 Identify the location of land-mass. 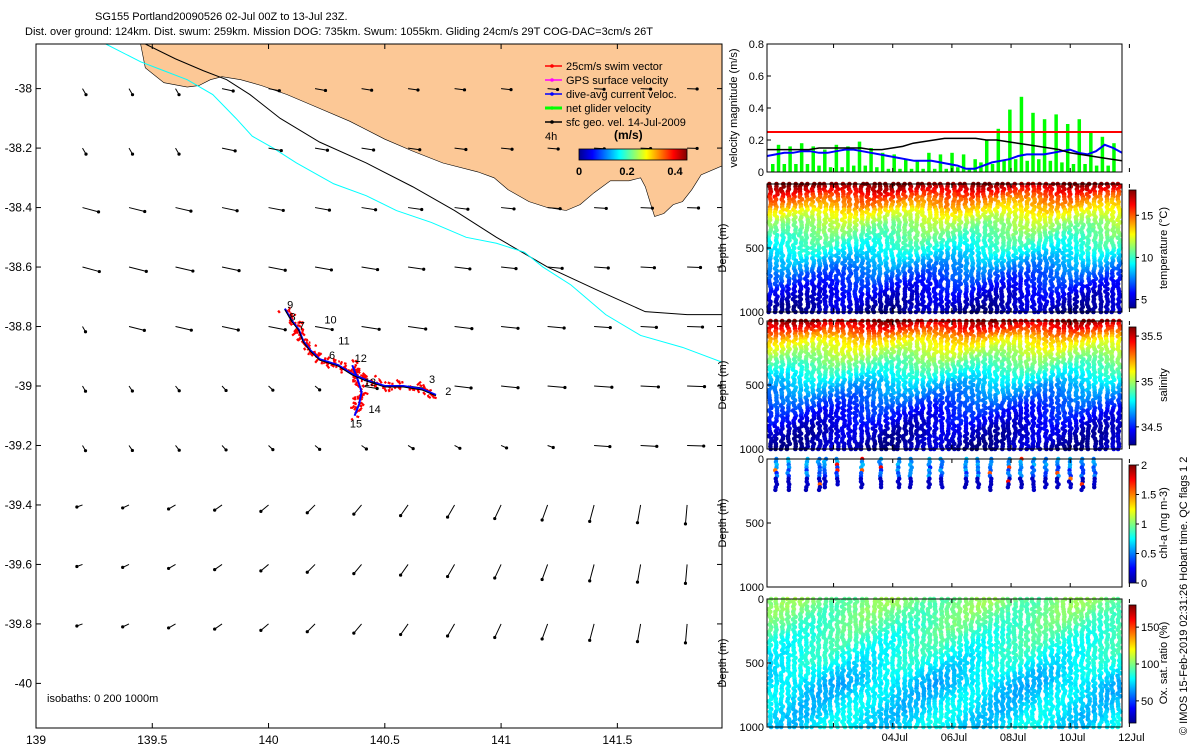
(431, 130).